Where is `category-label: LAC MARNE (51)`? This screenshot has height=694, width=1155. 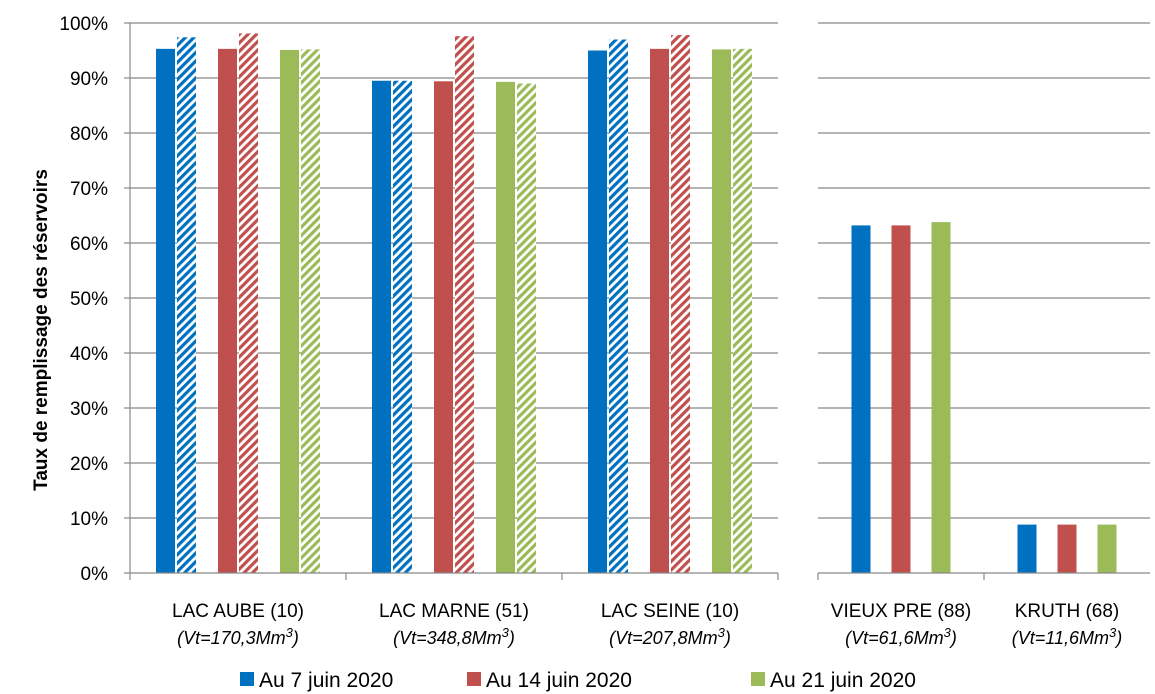 category-label: LAC MARNE (51) is located at coordinates (454, 611).